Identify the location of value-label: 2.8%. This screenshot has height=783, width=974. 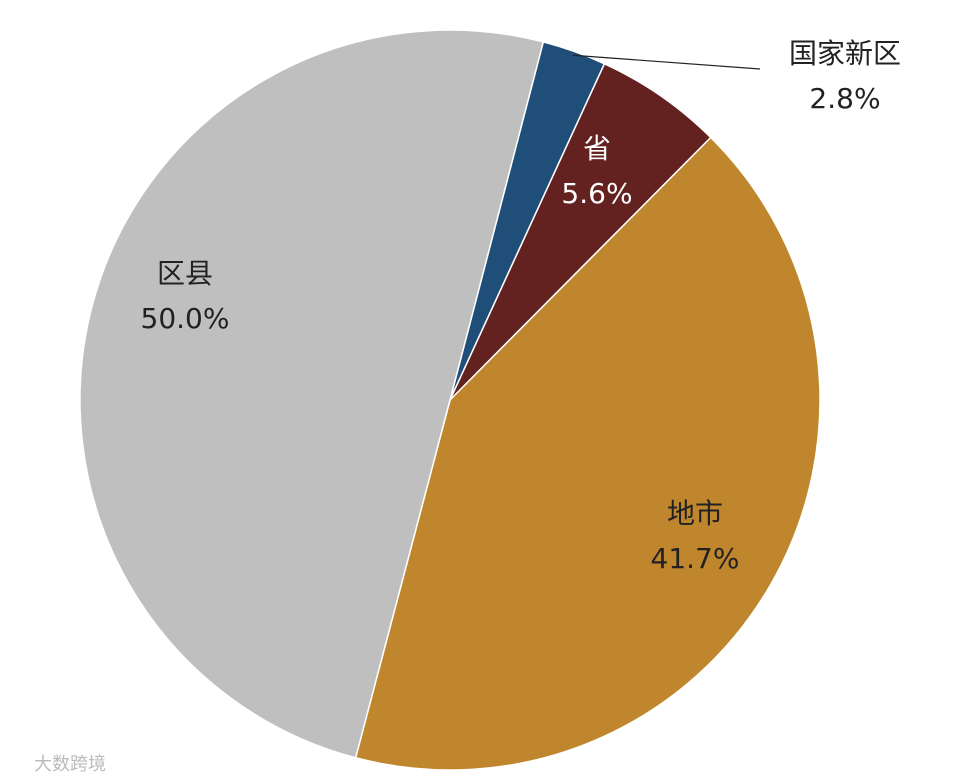
(844, 98).